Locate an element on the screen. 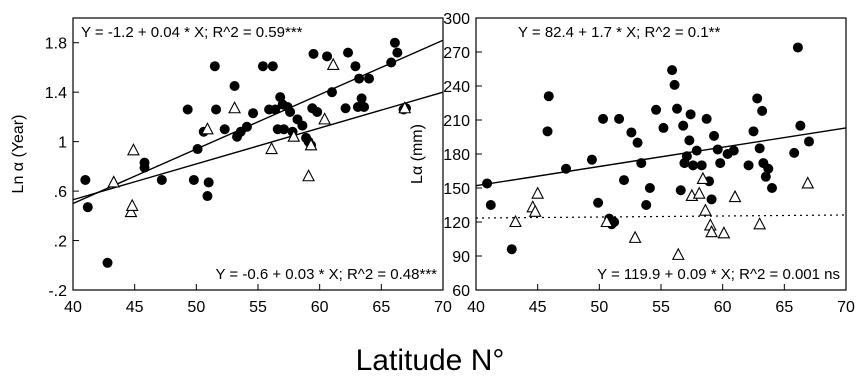  regression-line-dotted is located at coordinates (661, 216).